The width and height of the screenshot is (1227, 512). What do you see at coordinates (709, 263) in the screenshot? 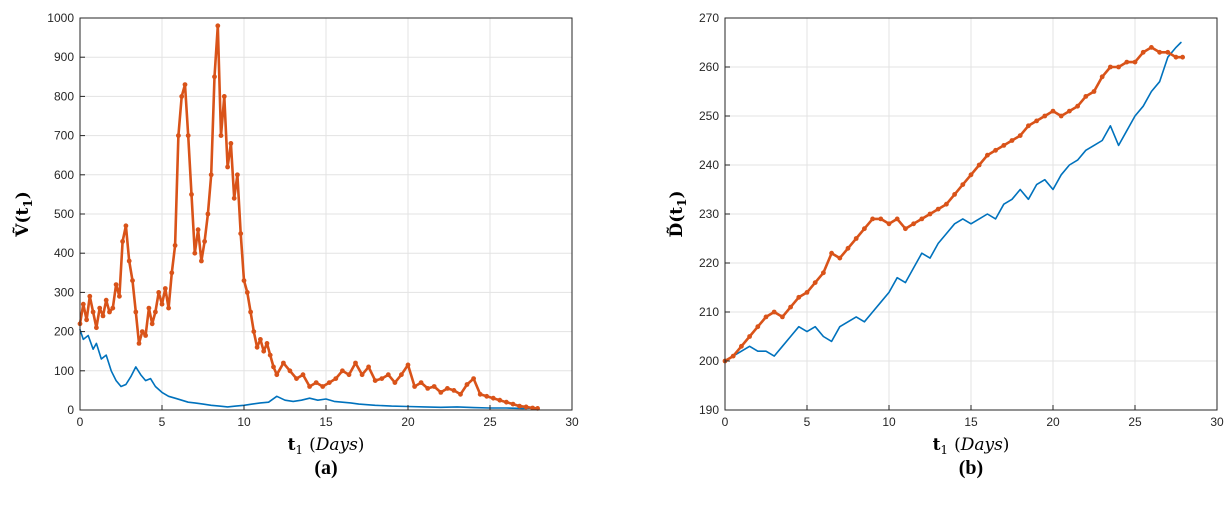
I see `y-tick-label: 220` at bounding box center [709, 263].